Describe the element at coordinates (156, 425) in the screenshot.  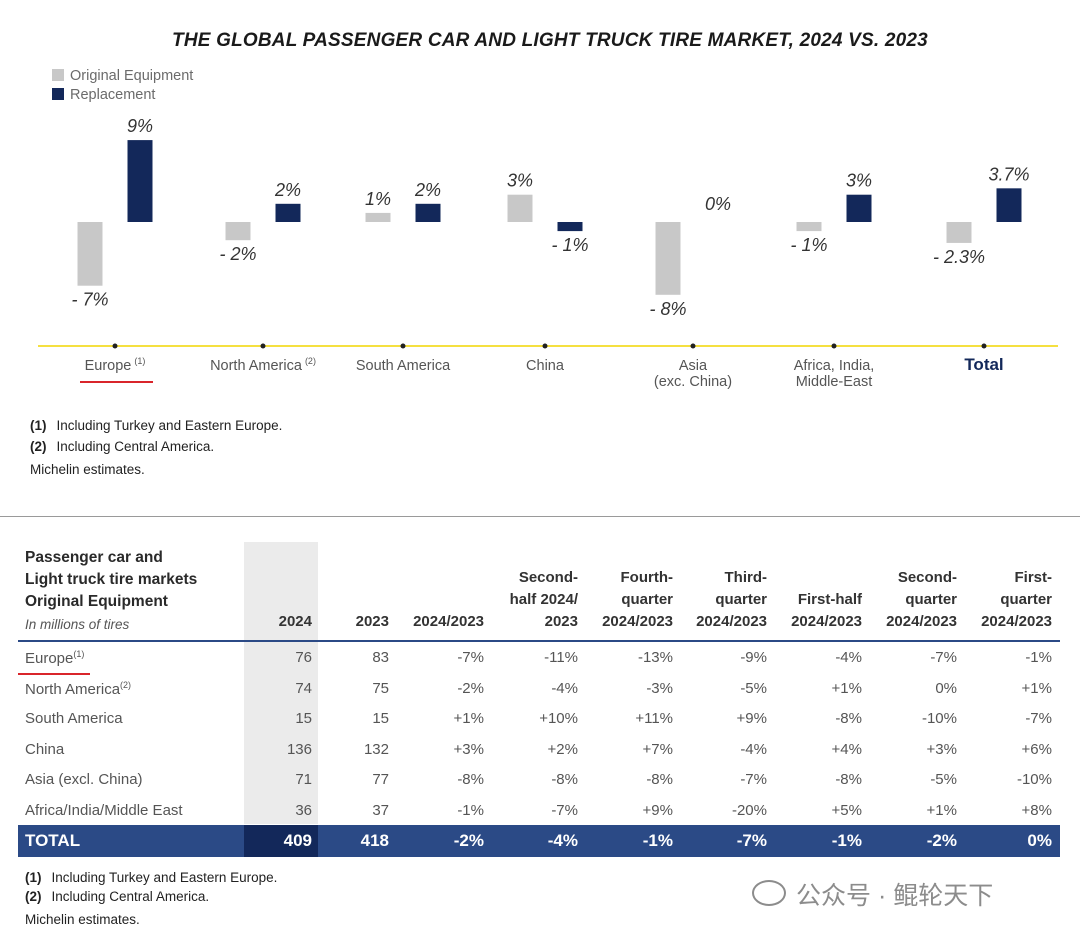
I see `chart-footnote-1: (1) Including Turkey and Eastern Europe.` at that location.